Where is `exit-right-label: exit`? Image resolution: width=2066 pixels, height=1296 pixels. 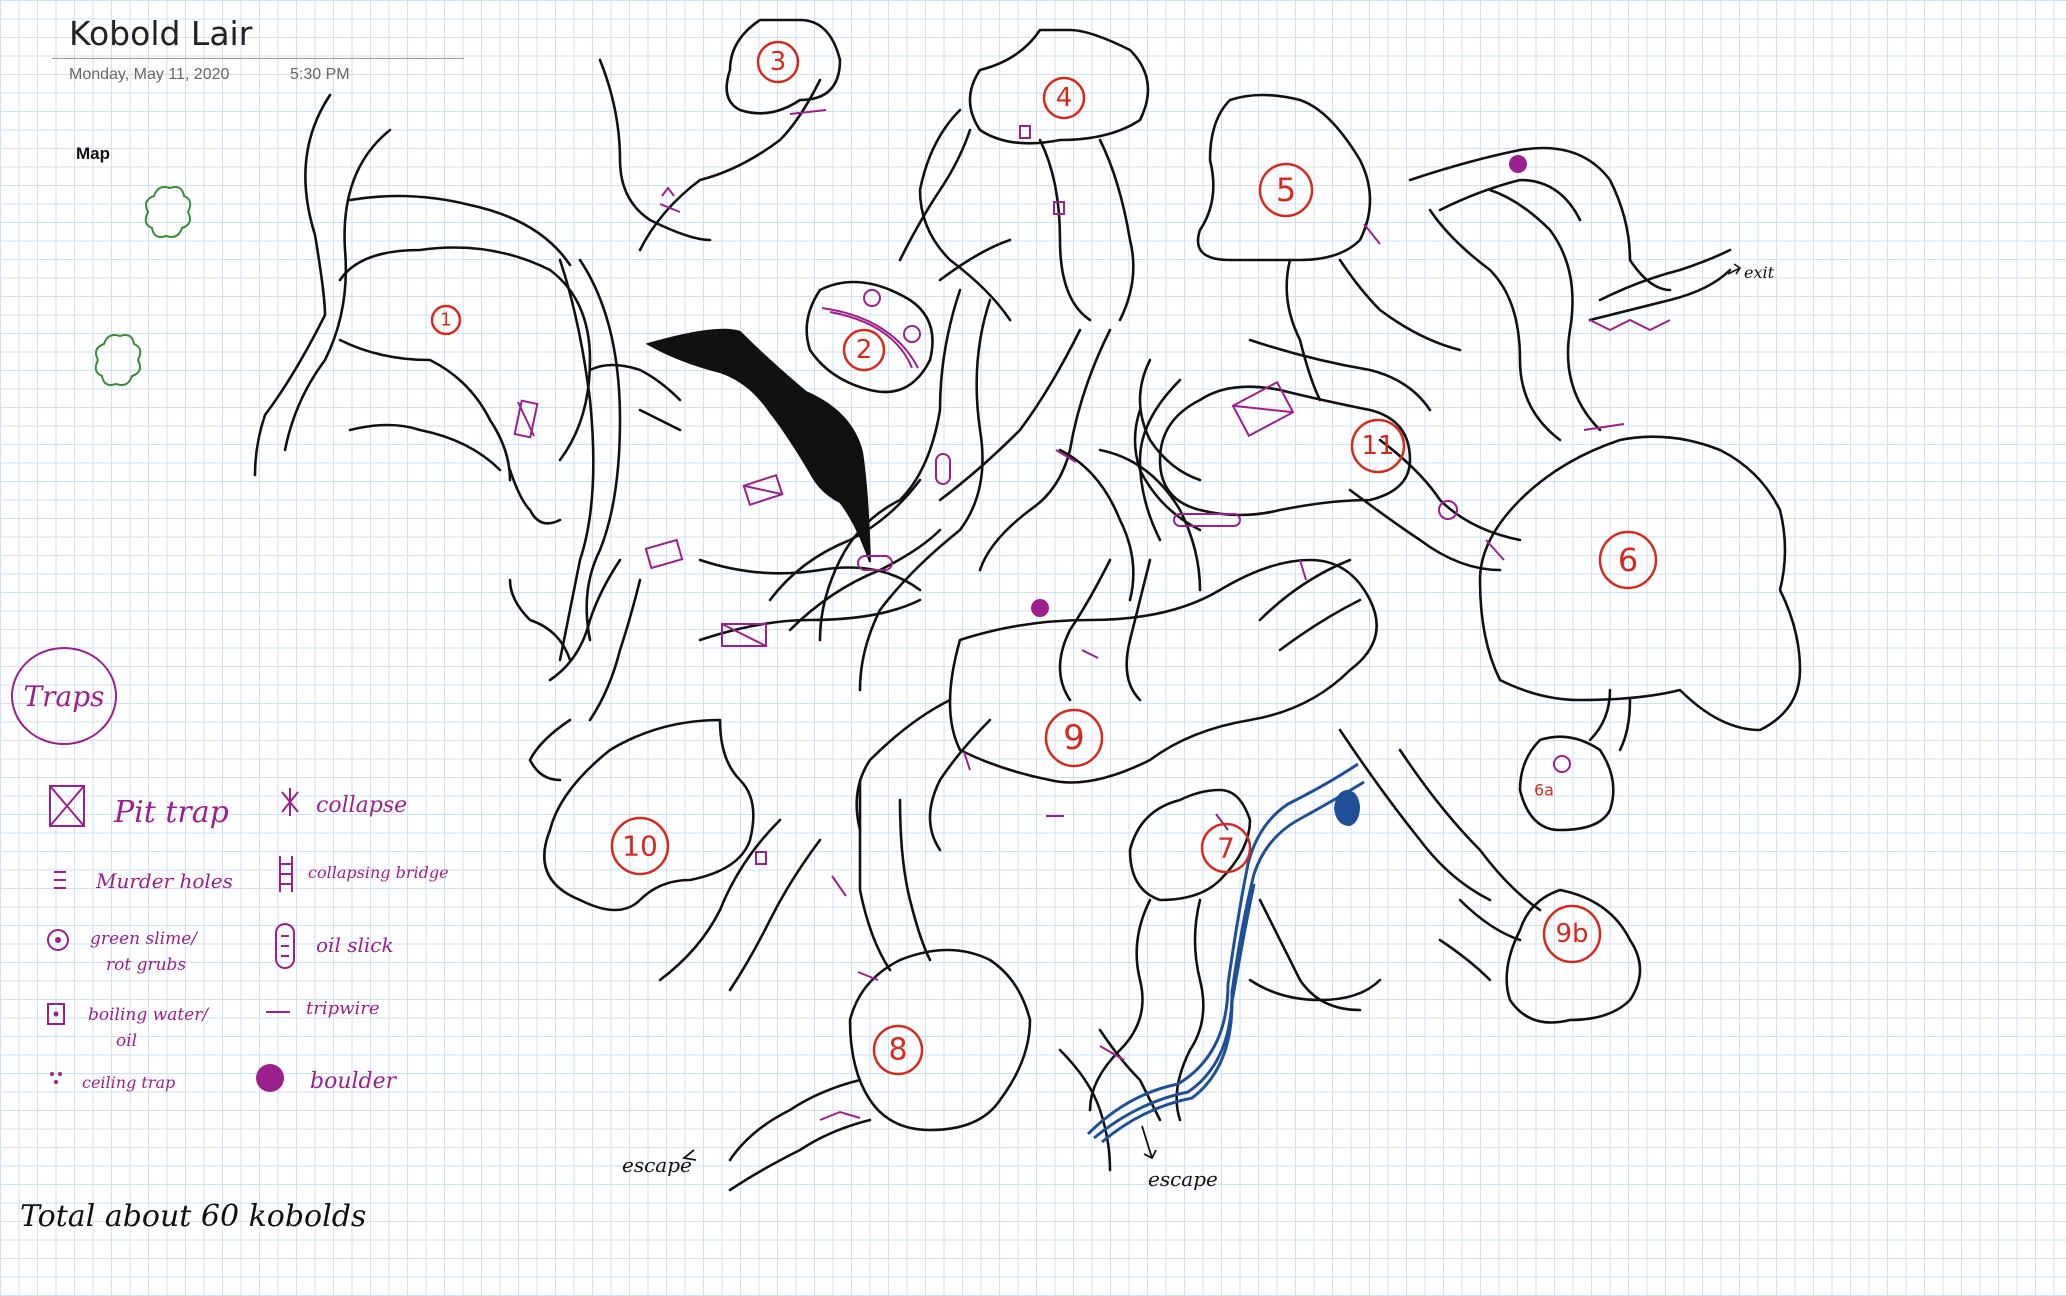
exit-right-label: exit is located at coordinates (1759, 272).